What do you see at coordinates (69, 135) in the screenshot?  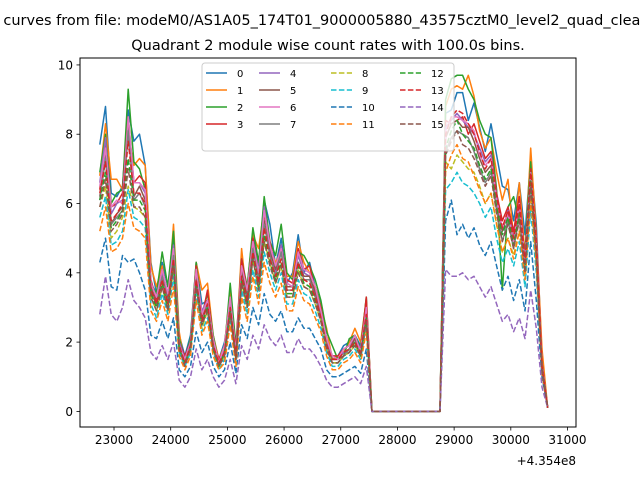 I see `y-tick-label: 8` at bounding box center [69, 135].